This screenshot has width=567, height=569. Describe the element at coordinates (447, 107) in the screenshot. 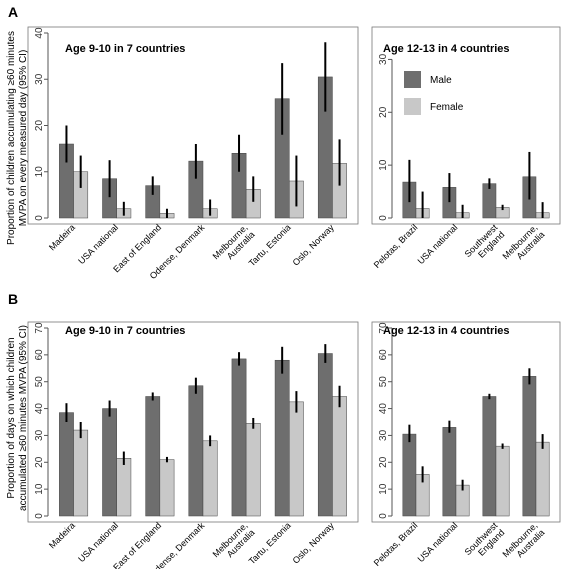

I see `legend-female-label: Female` at that location.